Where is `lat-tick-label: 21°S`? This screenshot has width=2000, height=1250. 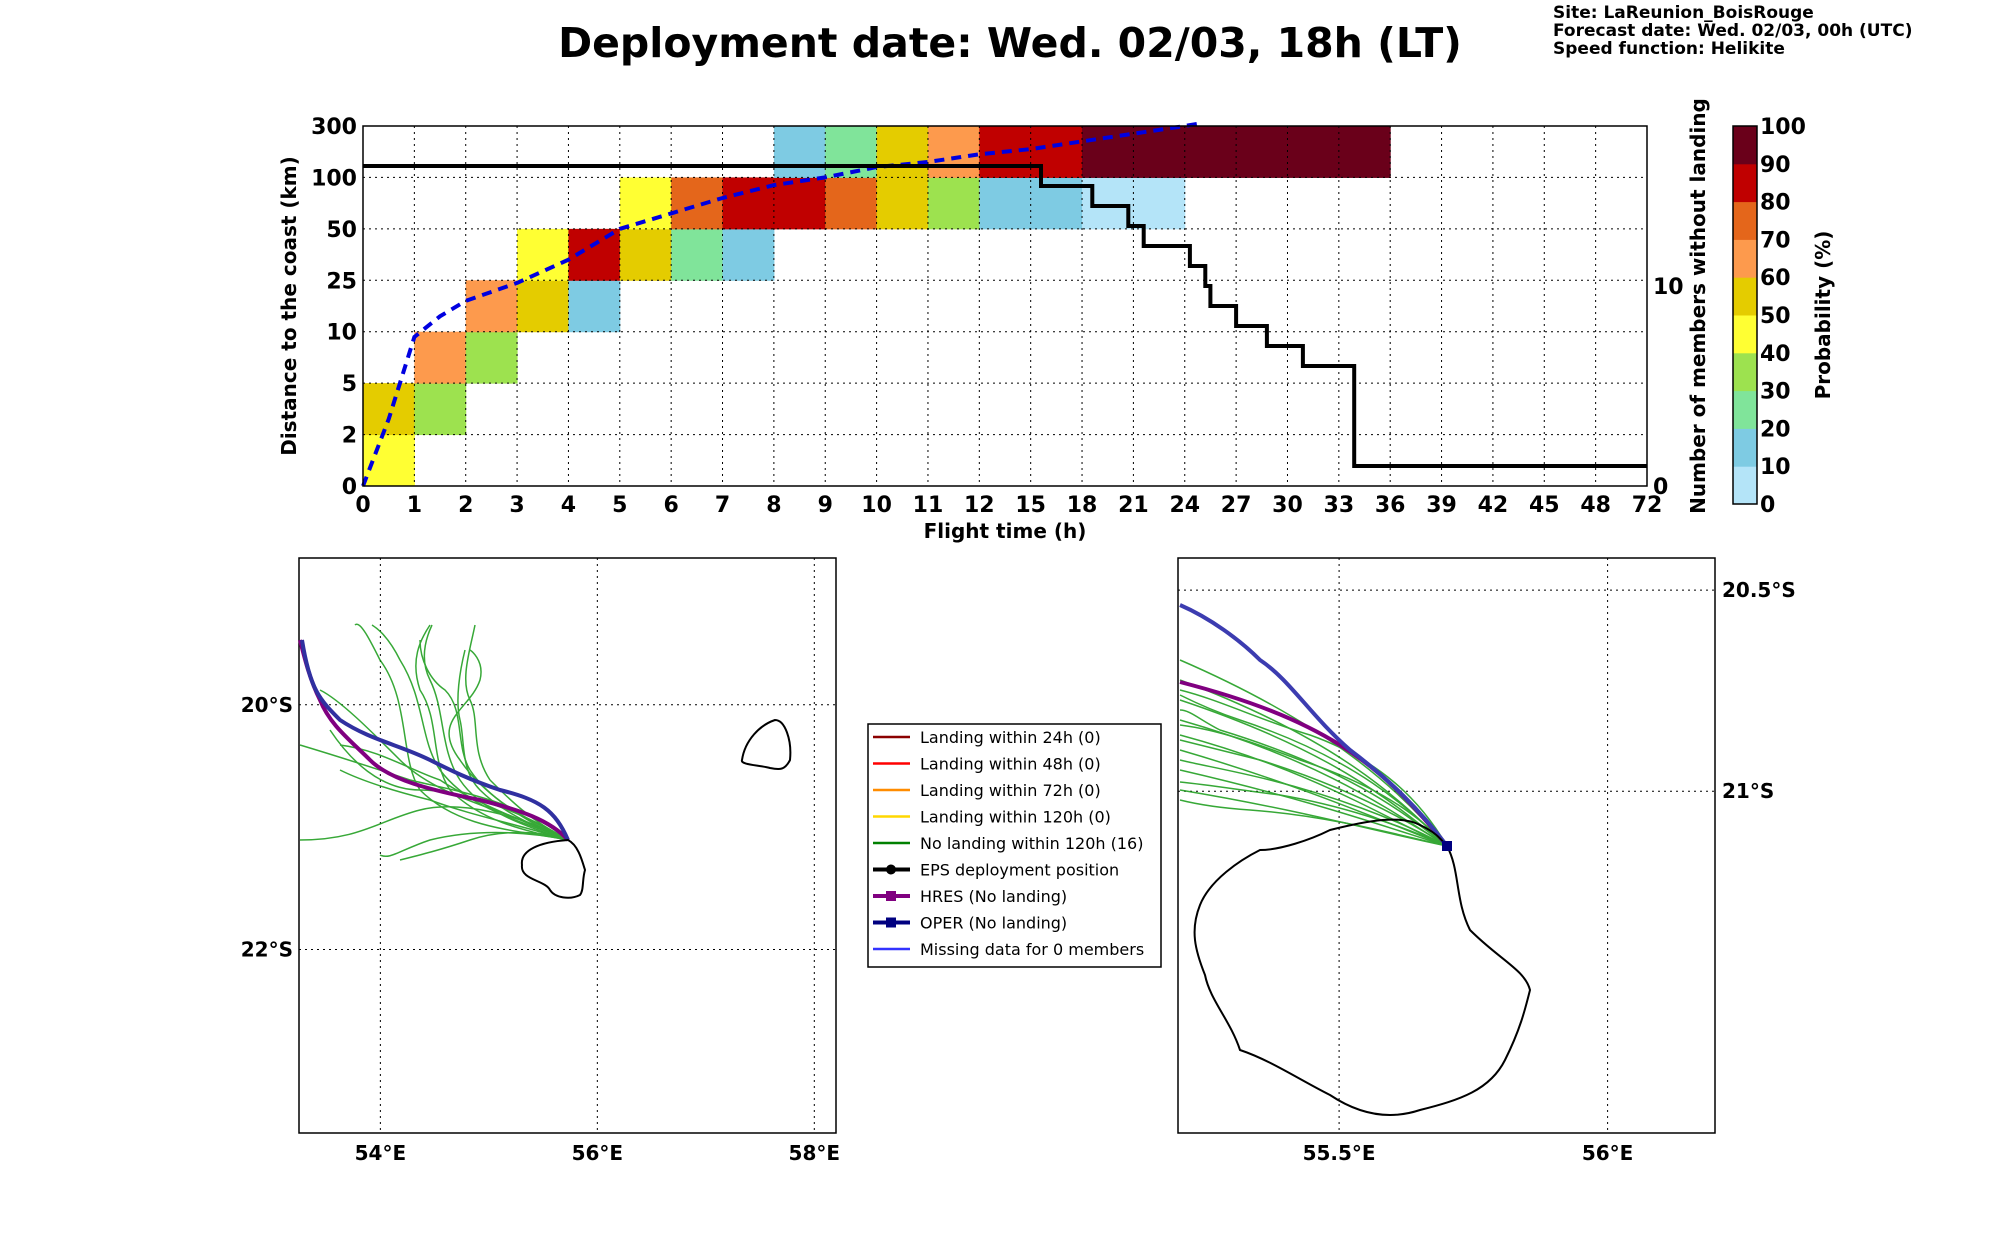
lat-tick-label: 21°S is located at coordinates (1748, 791).